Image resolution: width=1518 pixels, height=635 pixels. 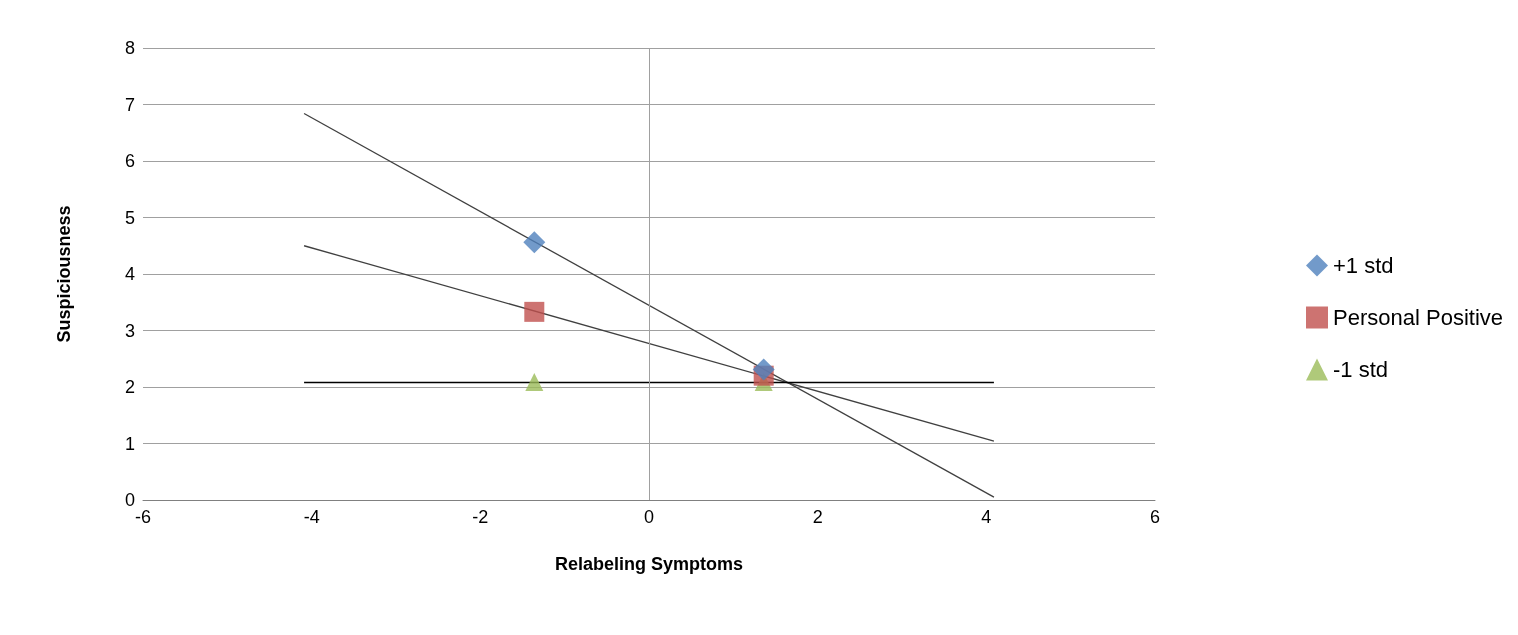 What do you see at coordinates (129, 387) in the screenshot?
I see `y-tick-label: 2` at bounding box center [129, 387].